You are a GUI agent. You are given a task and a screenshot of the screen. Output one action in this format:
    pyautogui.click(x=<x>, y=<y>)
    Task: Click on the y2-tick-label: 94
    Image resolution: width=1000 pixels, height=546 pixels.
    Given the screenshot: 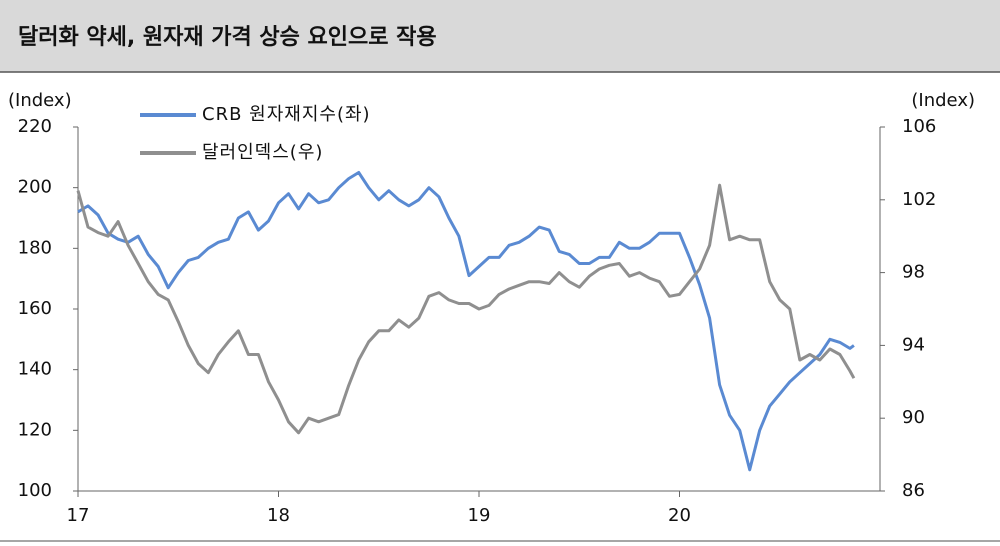 What is the action you would take?
    pyautogui.click(x=913, y=344)
    